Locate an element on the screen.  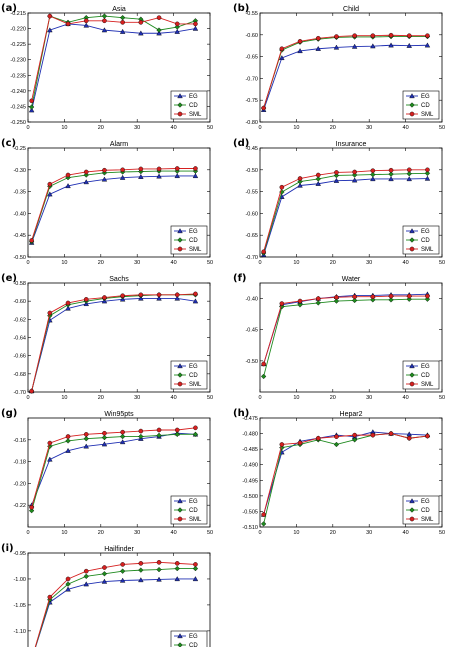
y-tick-label: -0.50 is located at coordinates (251, 362).